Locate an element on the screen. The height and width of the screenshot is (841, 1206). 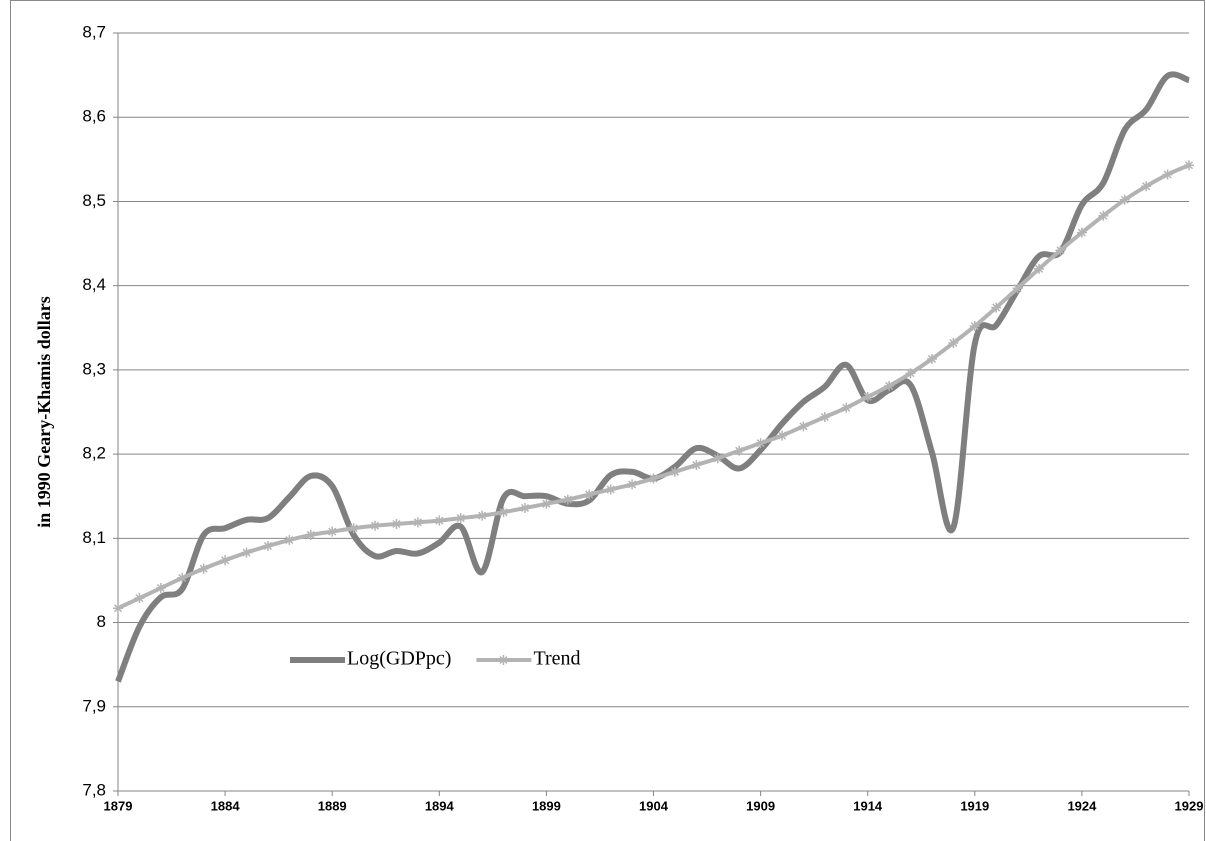
y-tick-label: 8,1 is located at coordinates (94, 537).